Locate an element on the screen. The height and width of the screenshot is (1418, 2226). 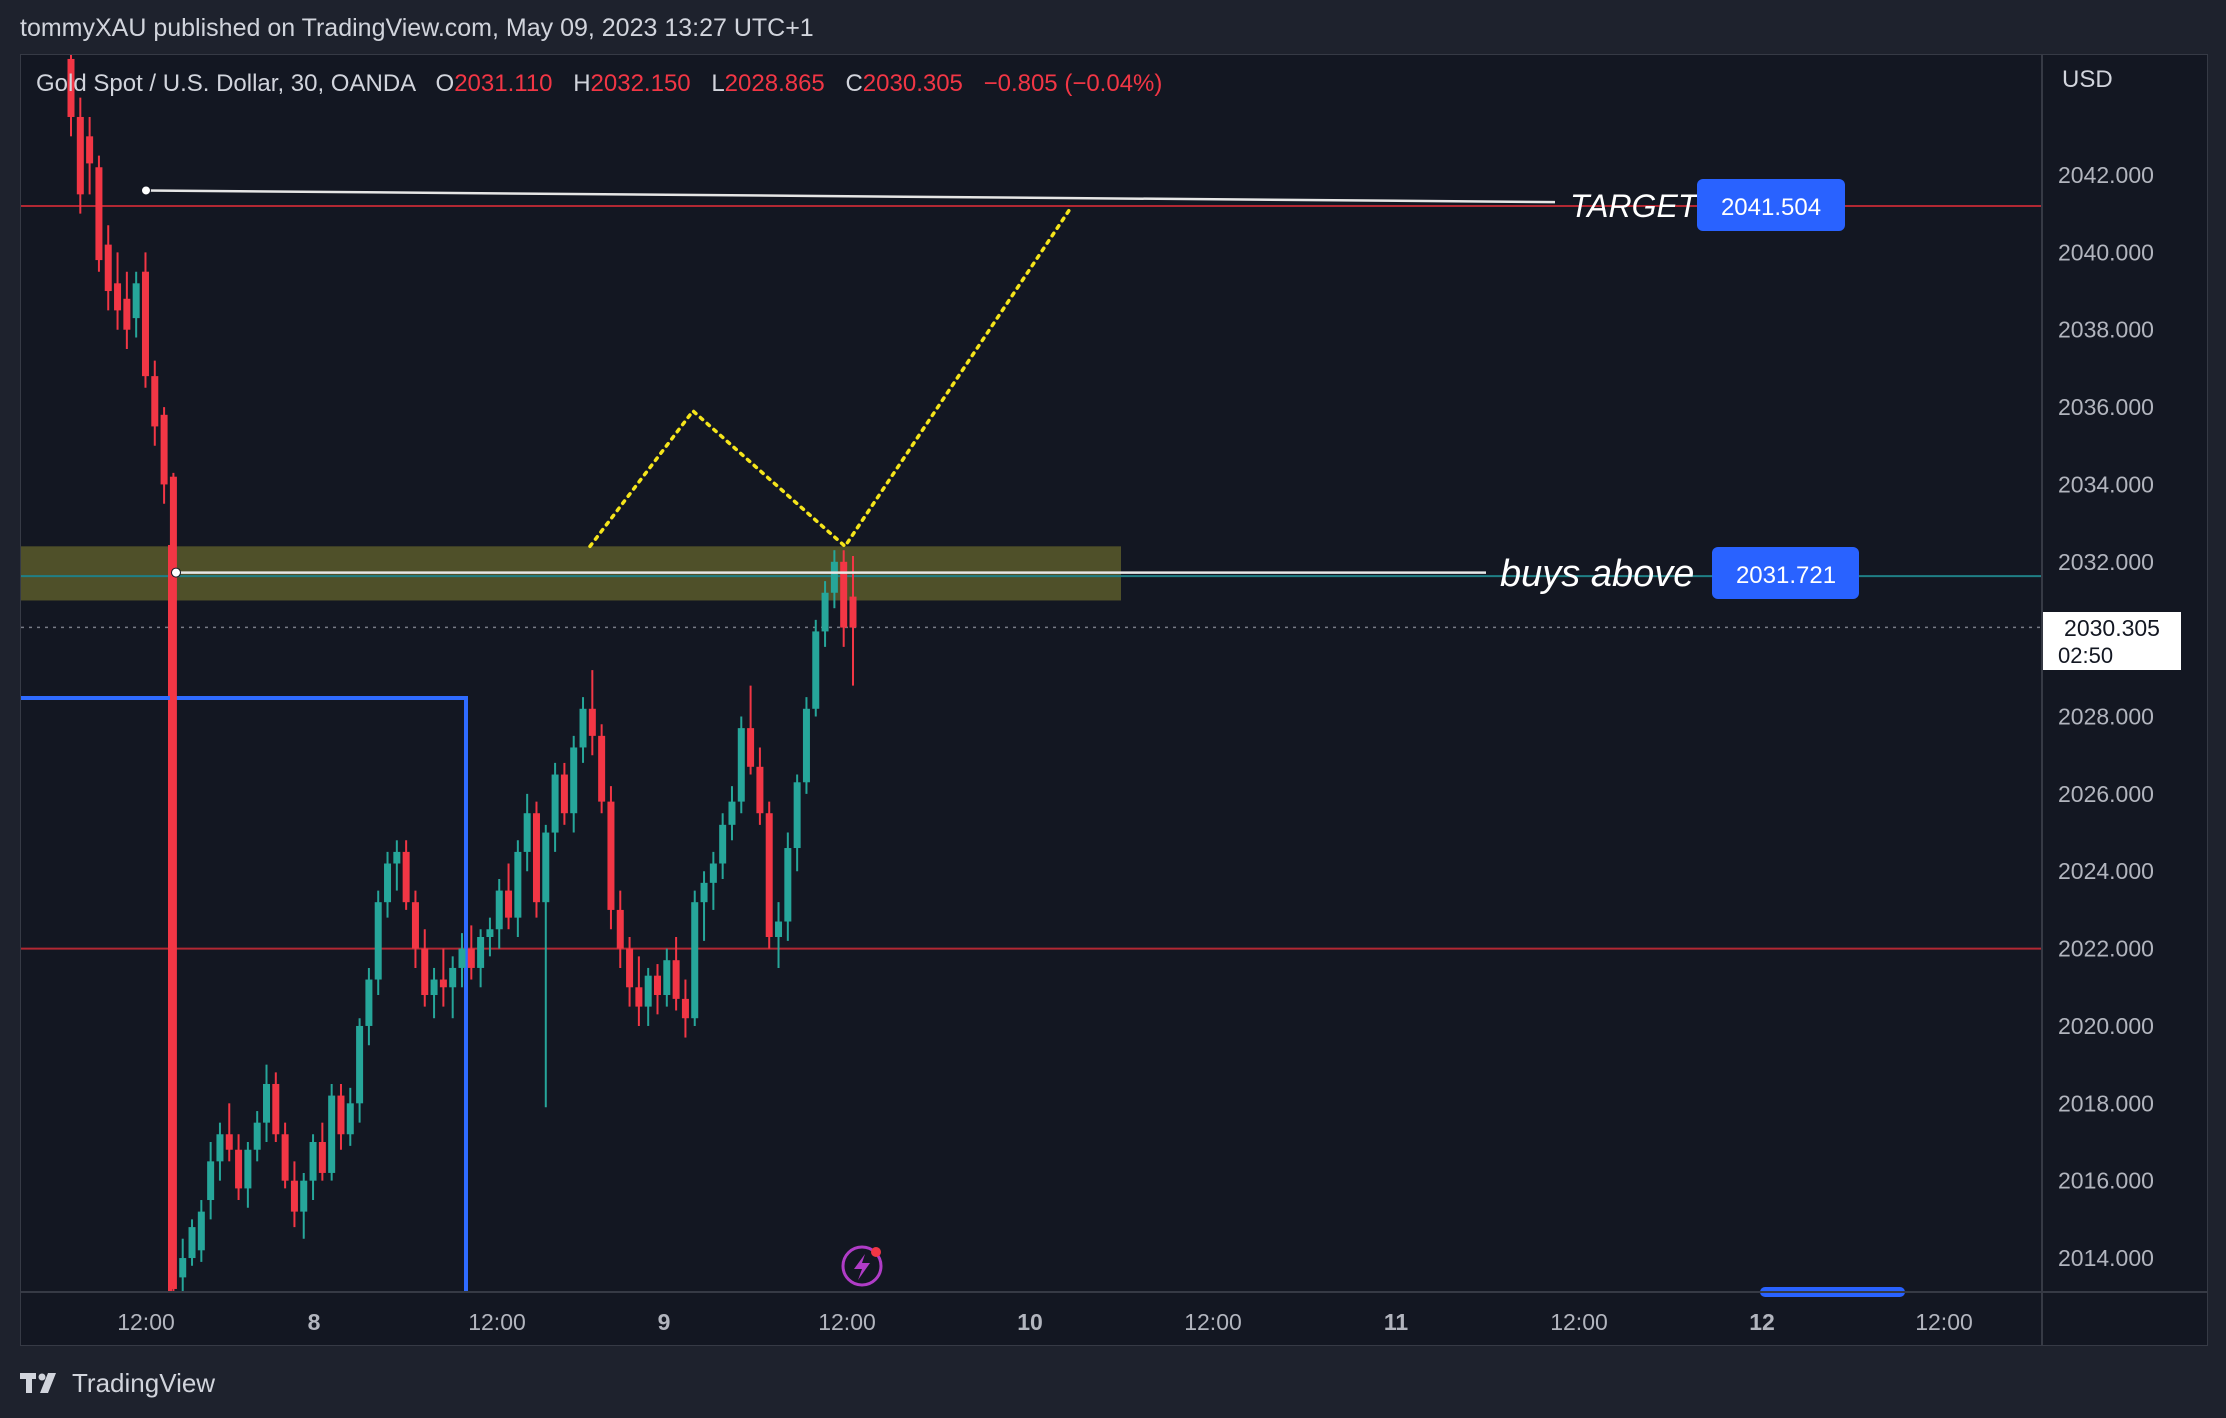
time-tick-label: 8 is located at coordinates (314, 1322).